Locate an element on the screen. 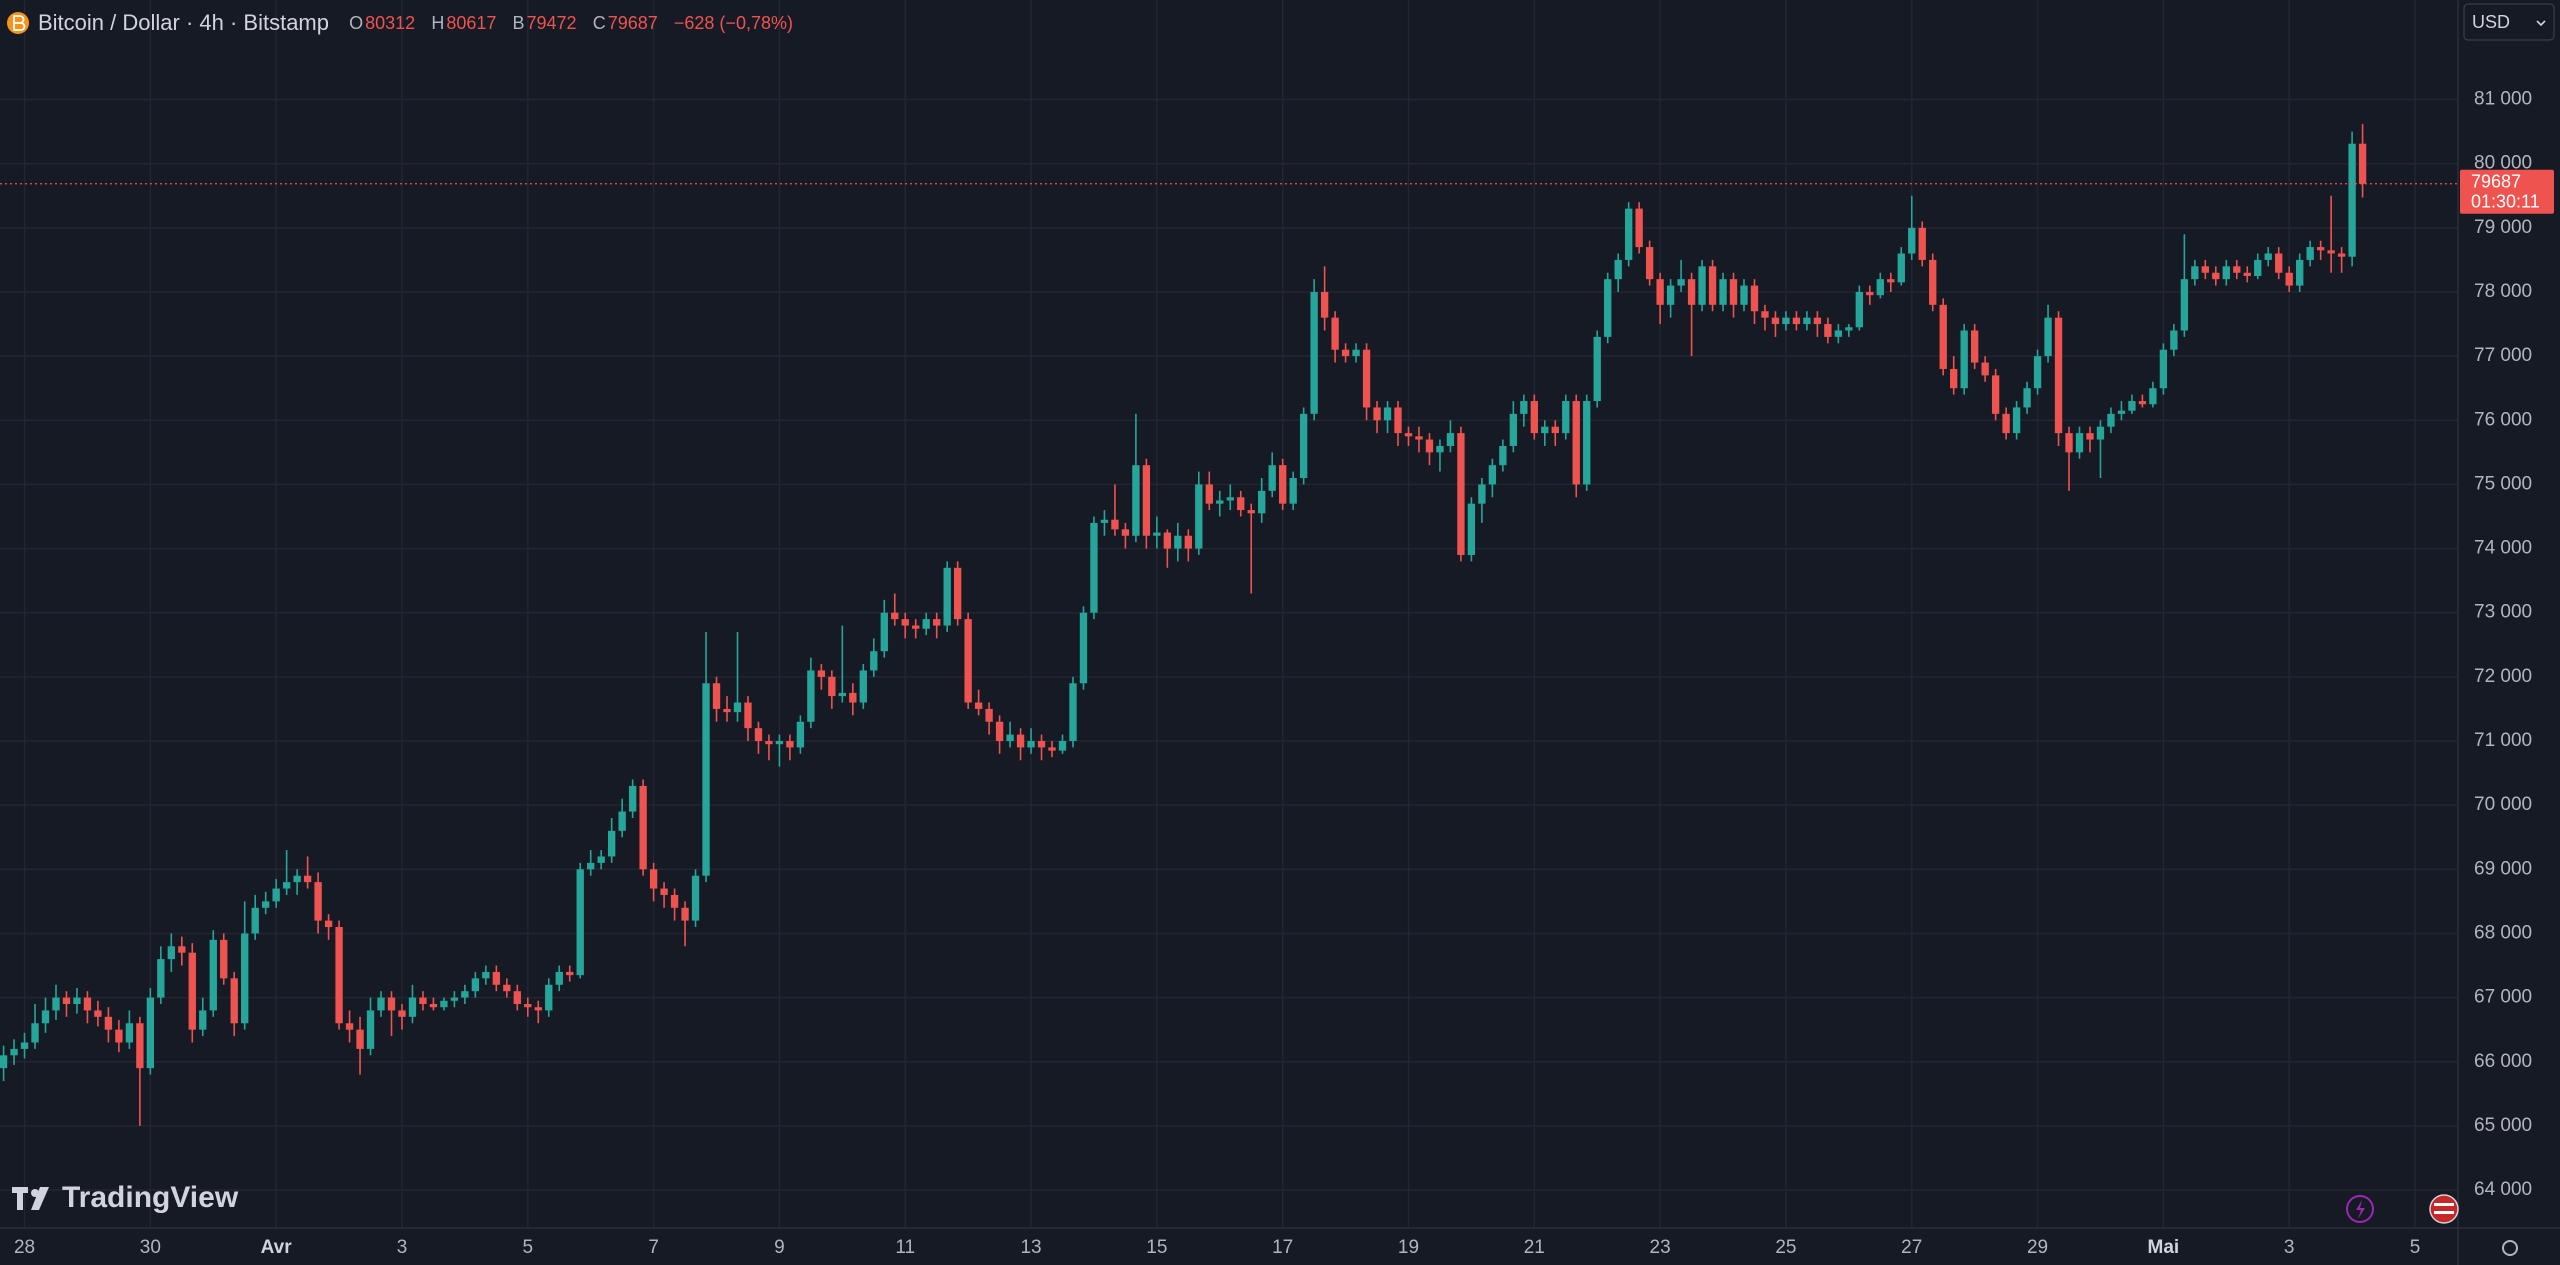 This screenshot has height=1265, width=2560. settings-icon is located at coordinates (2510, 1248).